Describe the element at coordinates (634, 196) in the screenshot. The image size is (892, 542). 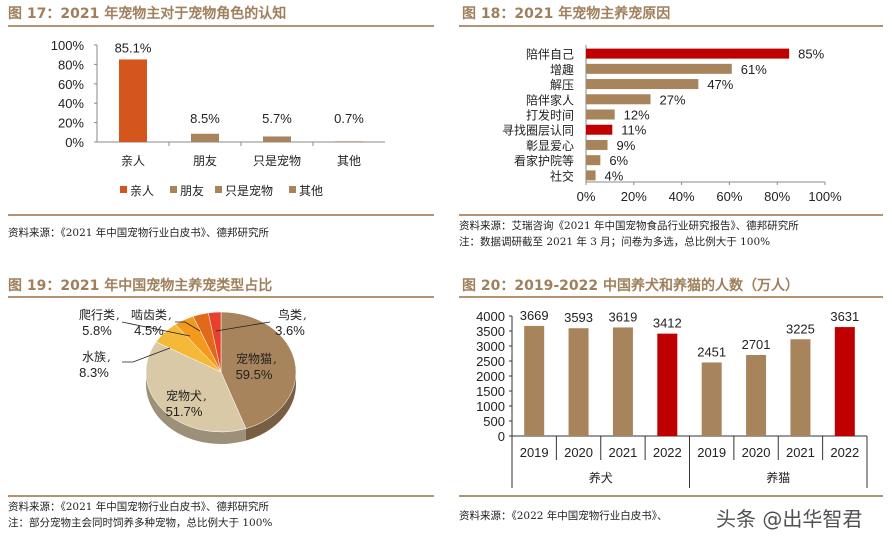
I see `fig18-x-tick-label: 20%` at that location.